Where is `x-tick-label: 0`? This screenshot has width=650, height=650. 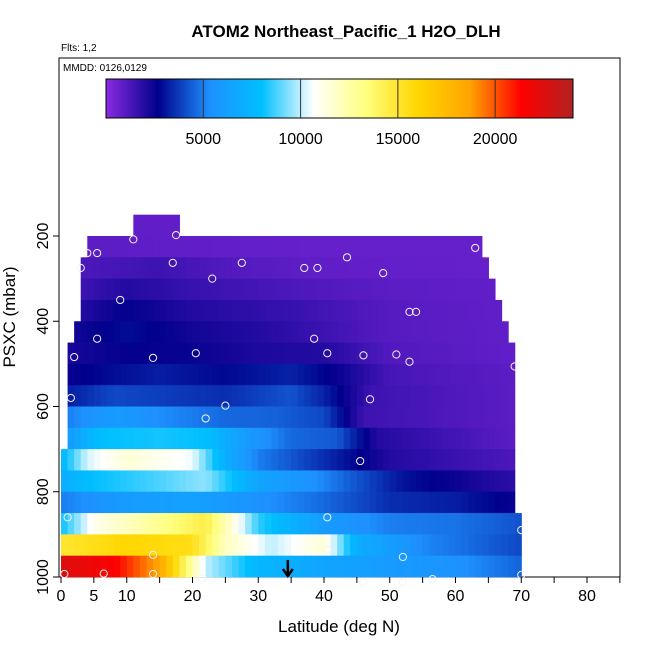
x-tick-label: 0 is located at coordinates (61, 596).